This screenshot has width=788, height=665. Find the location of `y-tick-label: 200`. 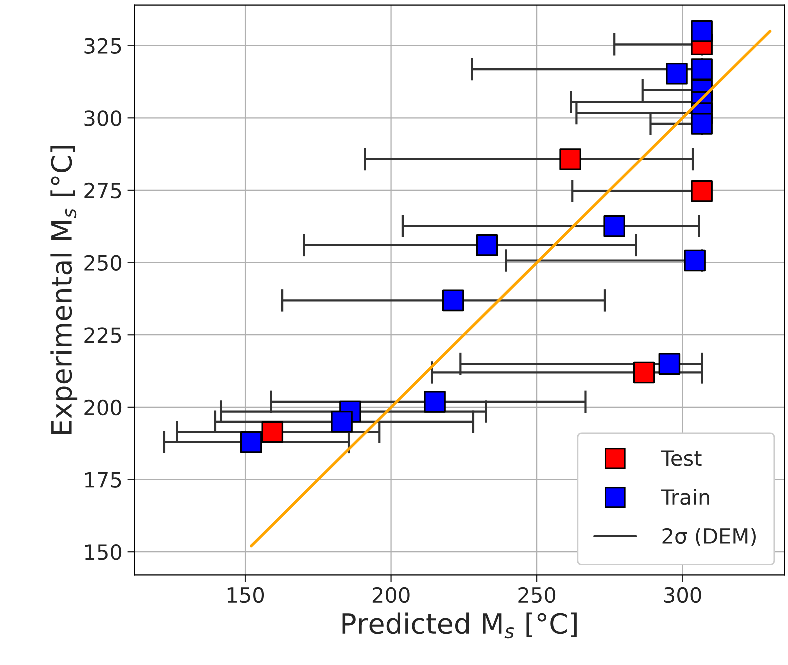

y-tick-label: 200 is located at coordinates (103, 408).